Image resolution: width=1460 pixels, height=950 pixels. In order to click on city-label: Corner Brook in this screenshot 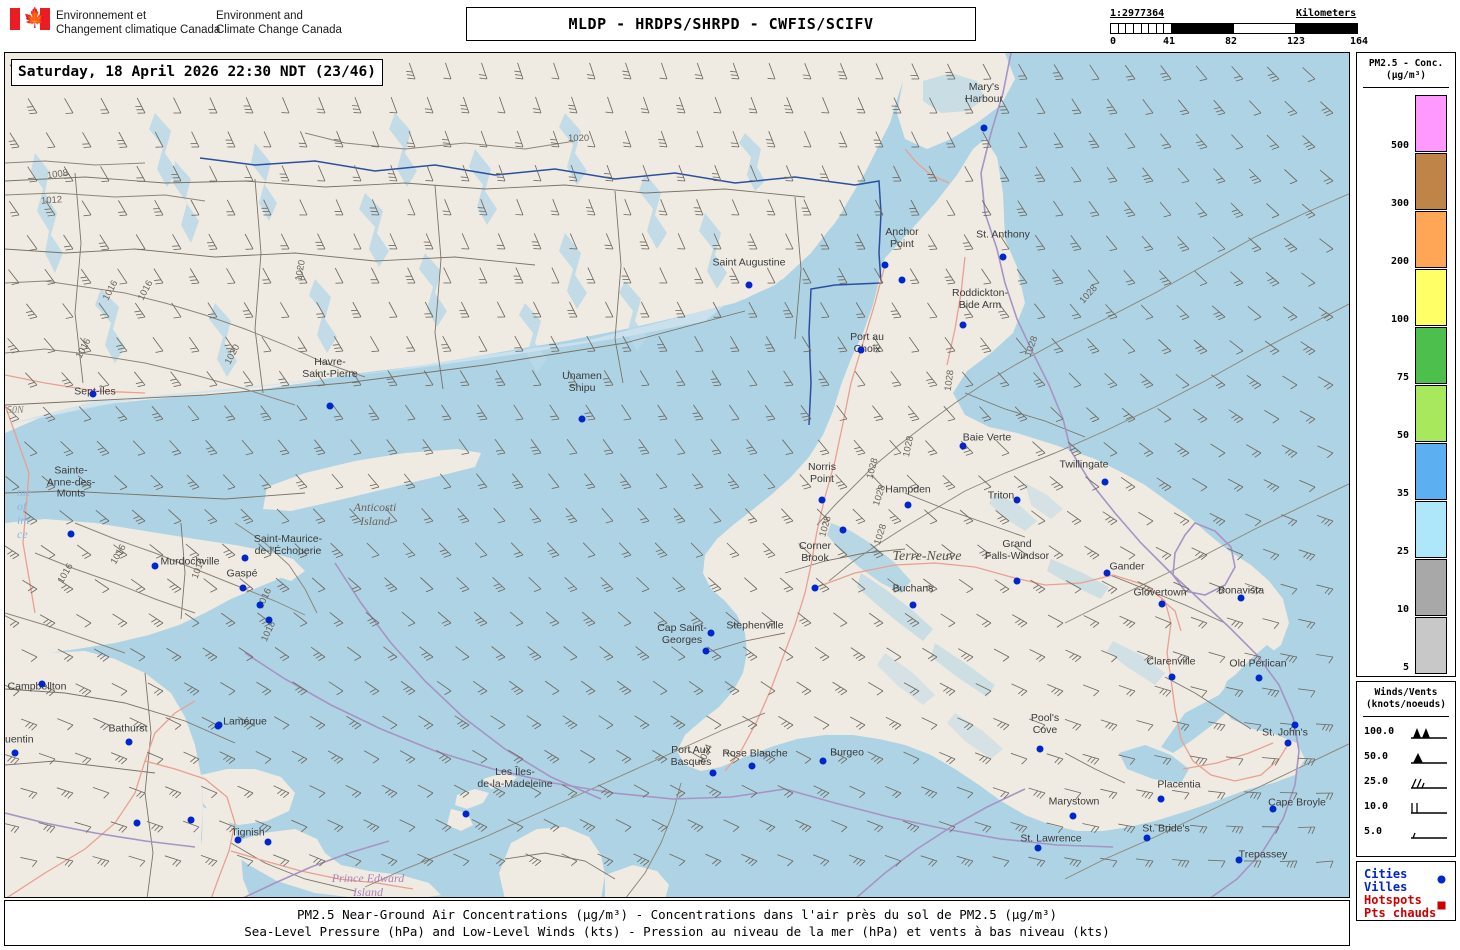, I will do `click(815, 552)`.